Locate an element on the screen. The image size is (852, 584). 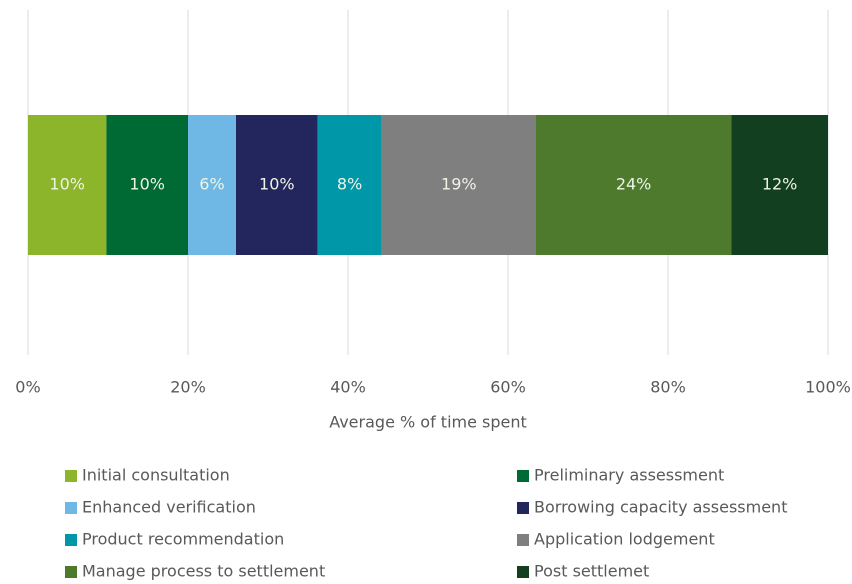
data-label: 8% is located at coordinates (349, 184).